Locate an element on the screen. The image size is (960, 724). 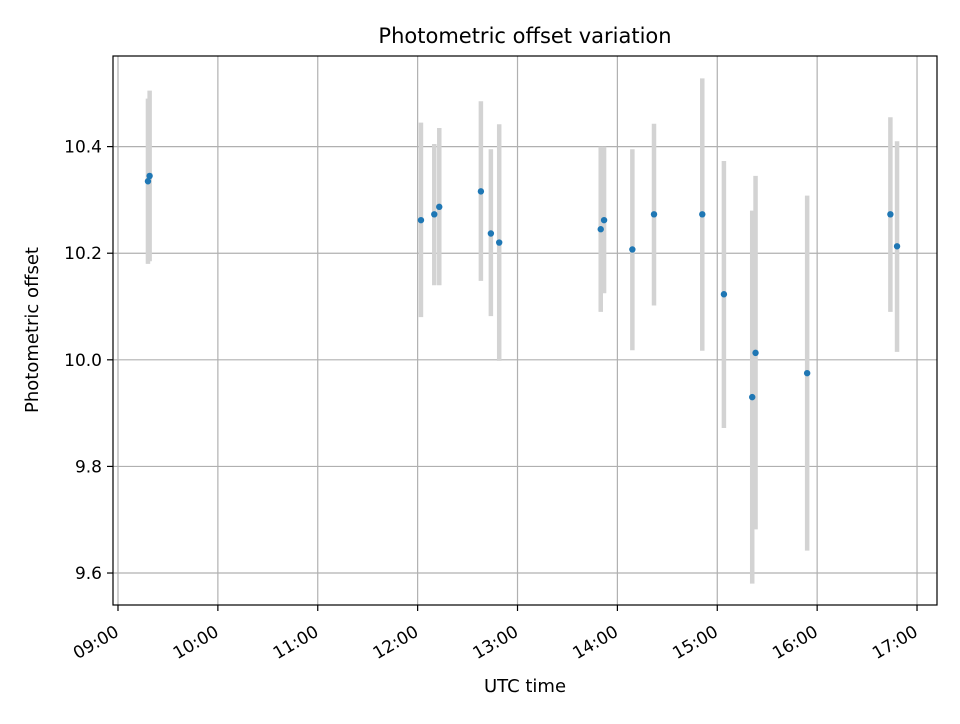
y-axis-ticks: 9.6 9.8 10.0 10.2 10.4 is located at coordinates (88, 361).